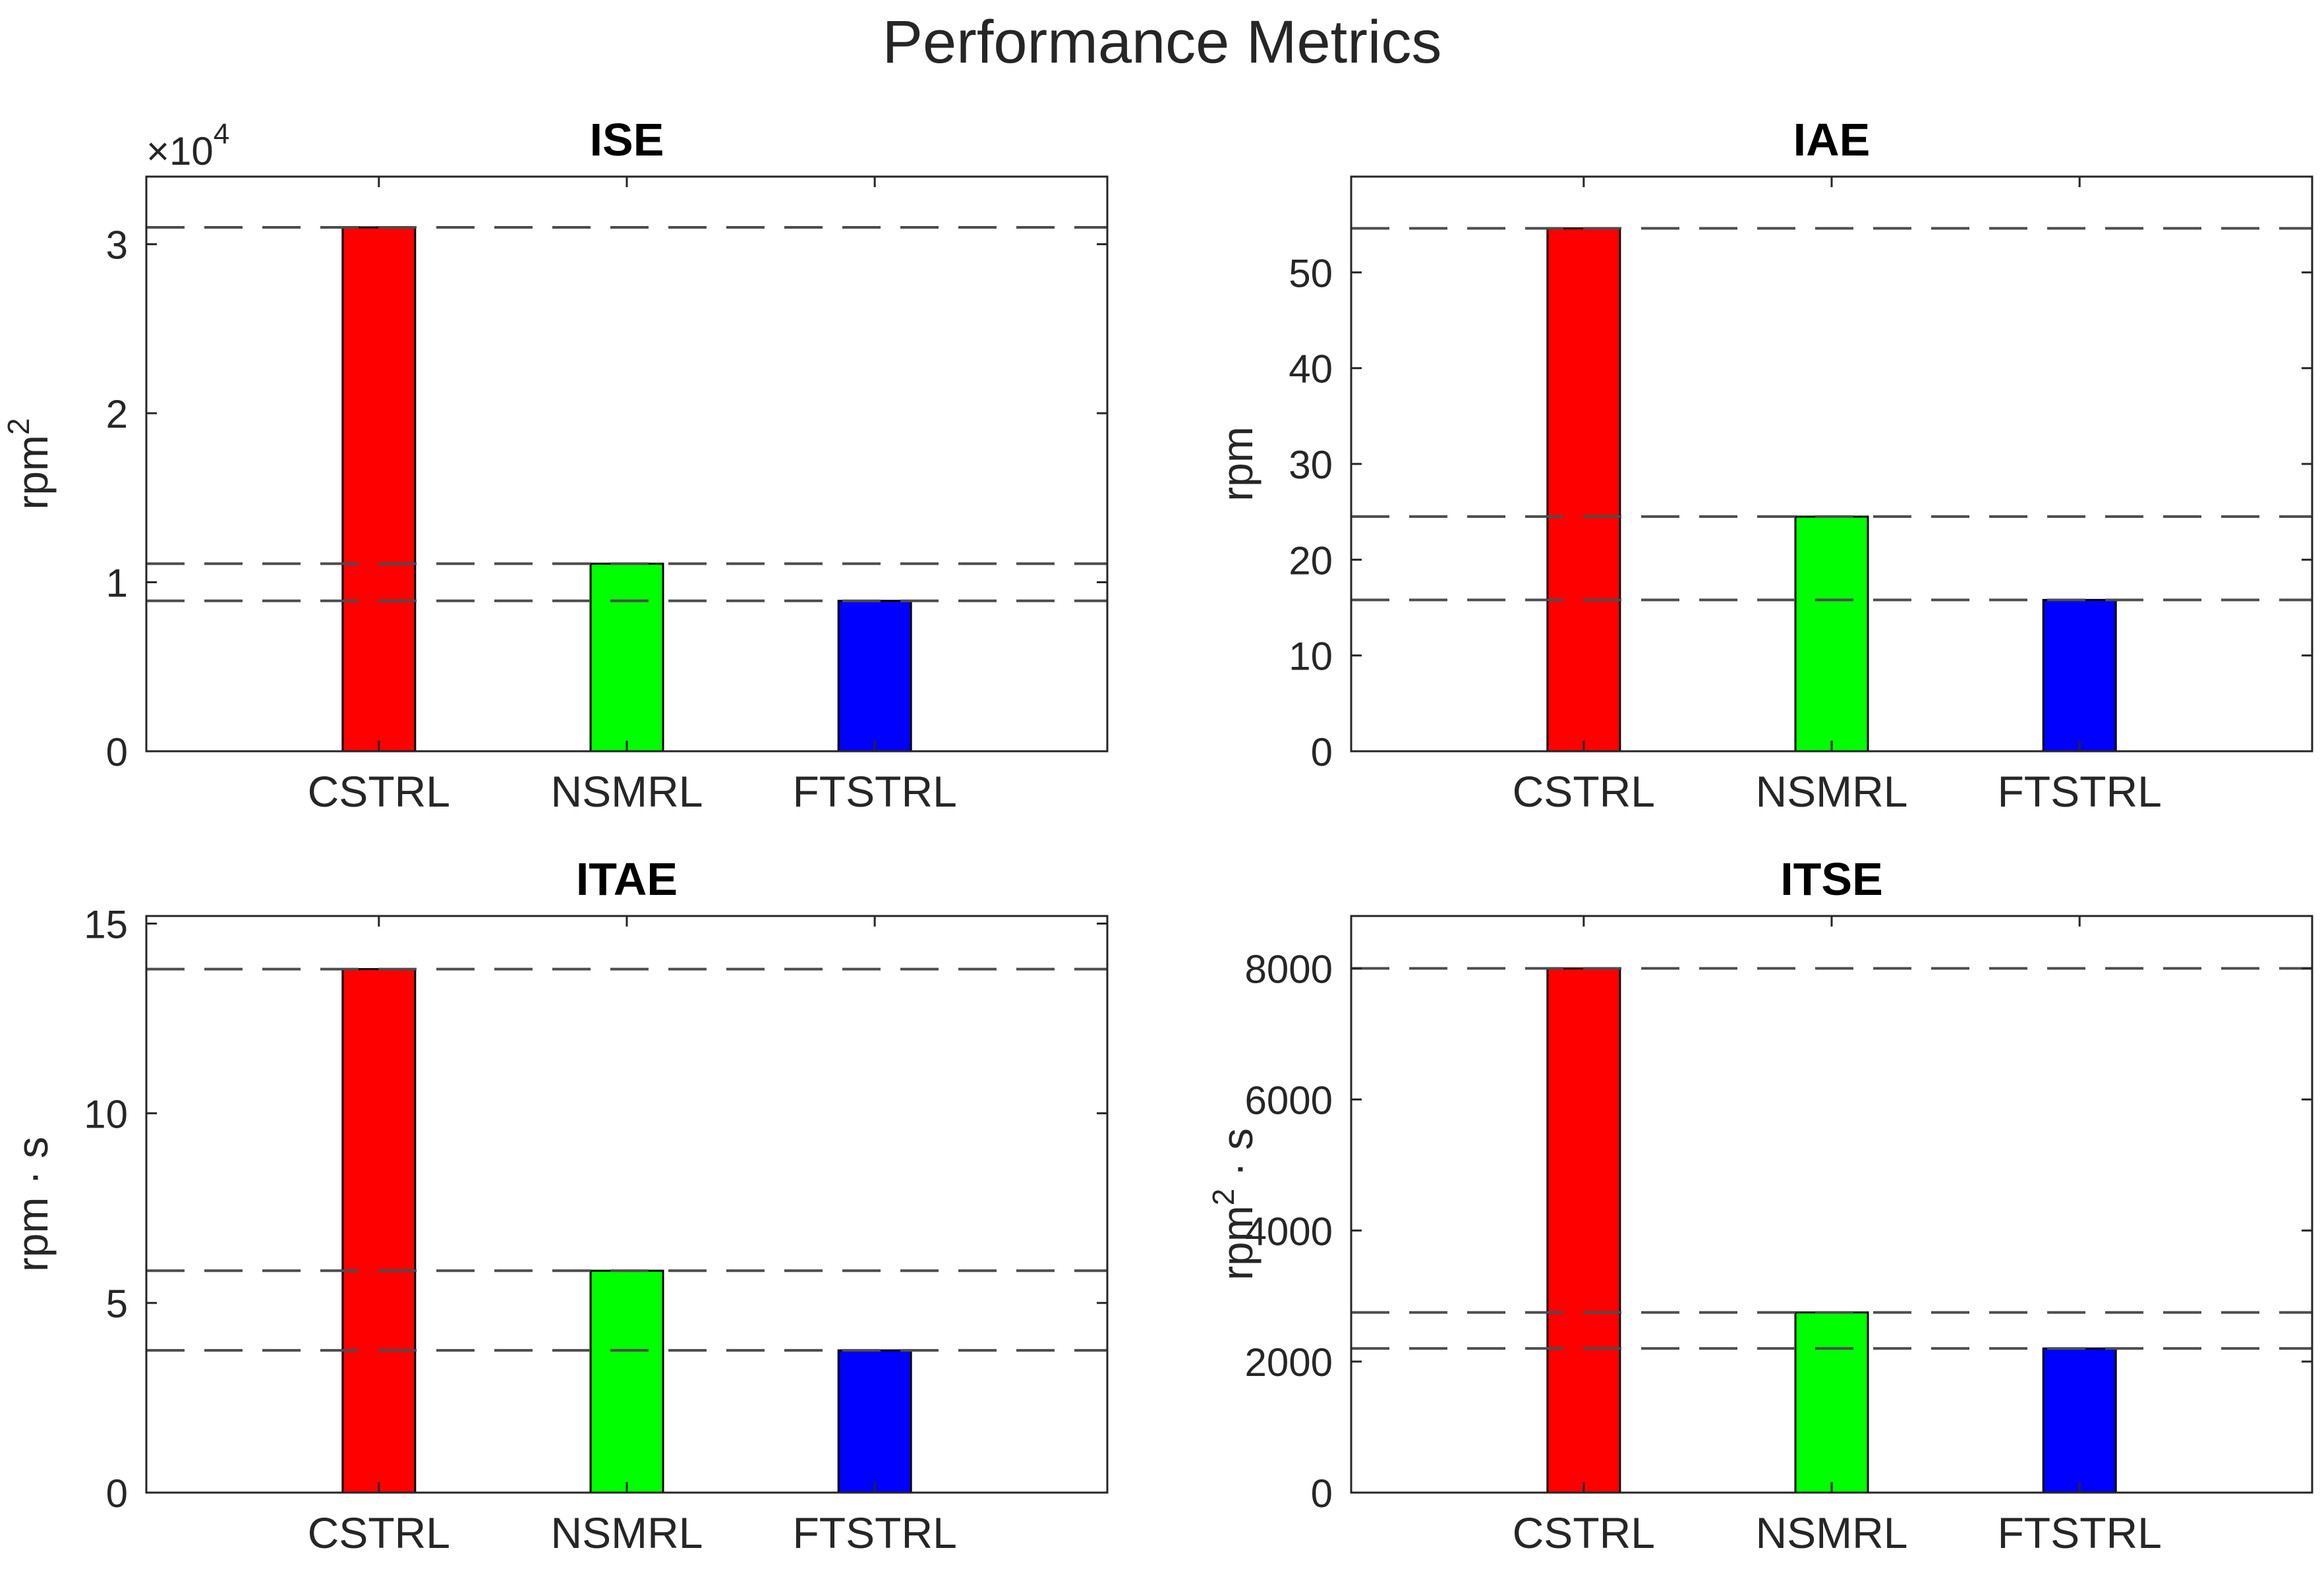 This screenshot has width=2324, height=1573. What do you see at coordinates (1289, 970) in the screenshot?
I see `y-tick-label: 8000` at bounding box center [1289, 970].